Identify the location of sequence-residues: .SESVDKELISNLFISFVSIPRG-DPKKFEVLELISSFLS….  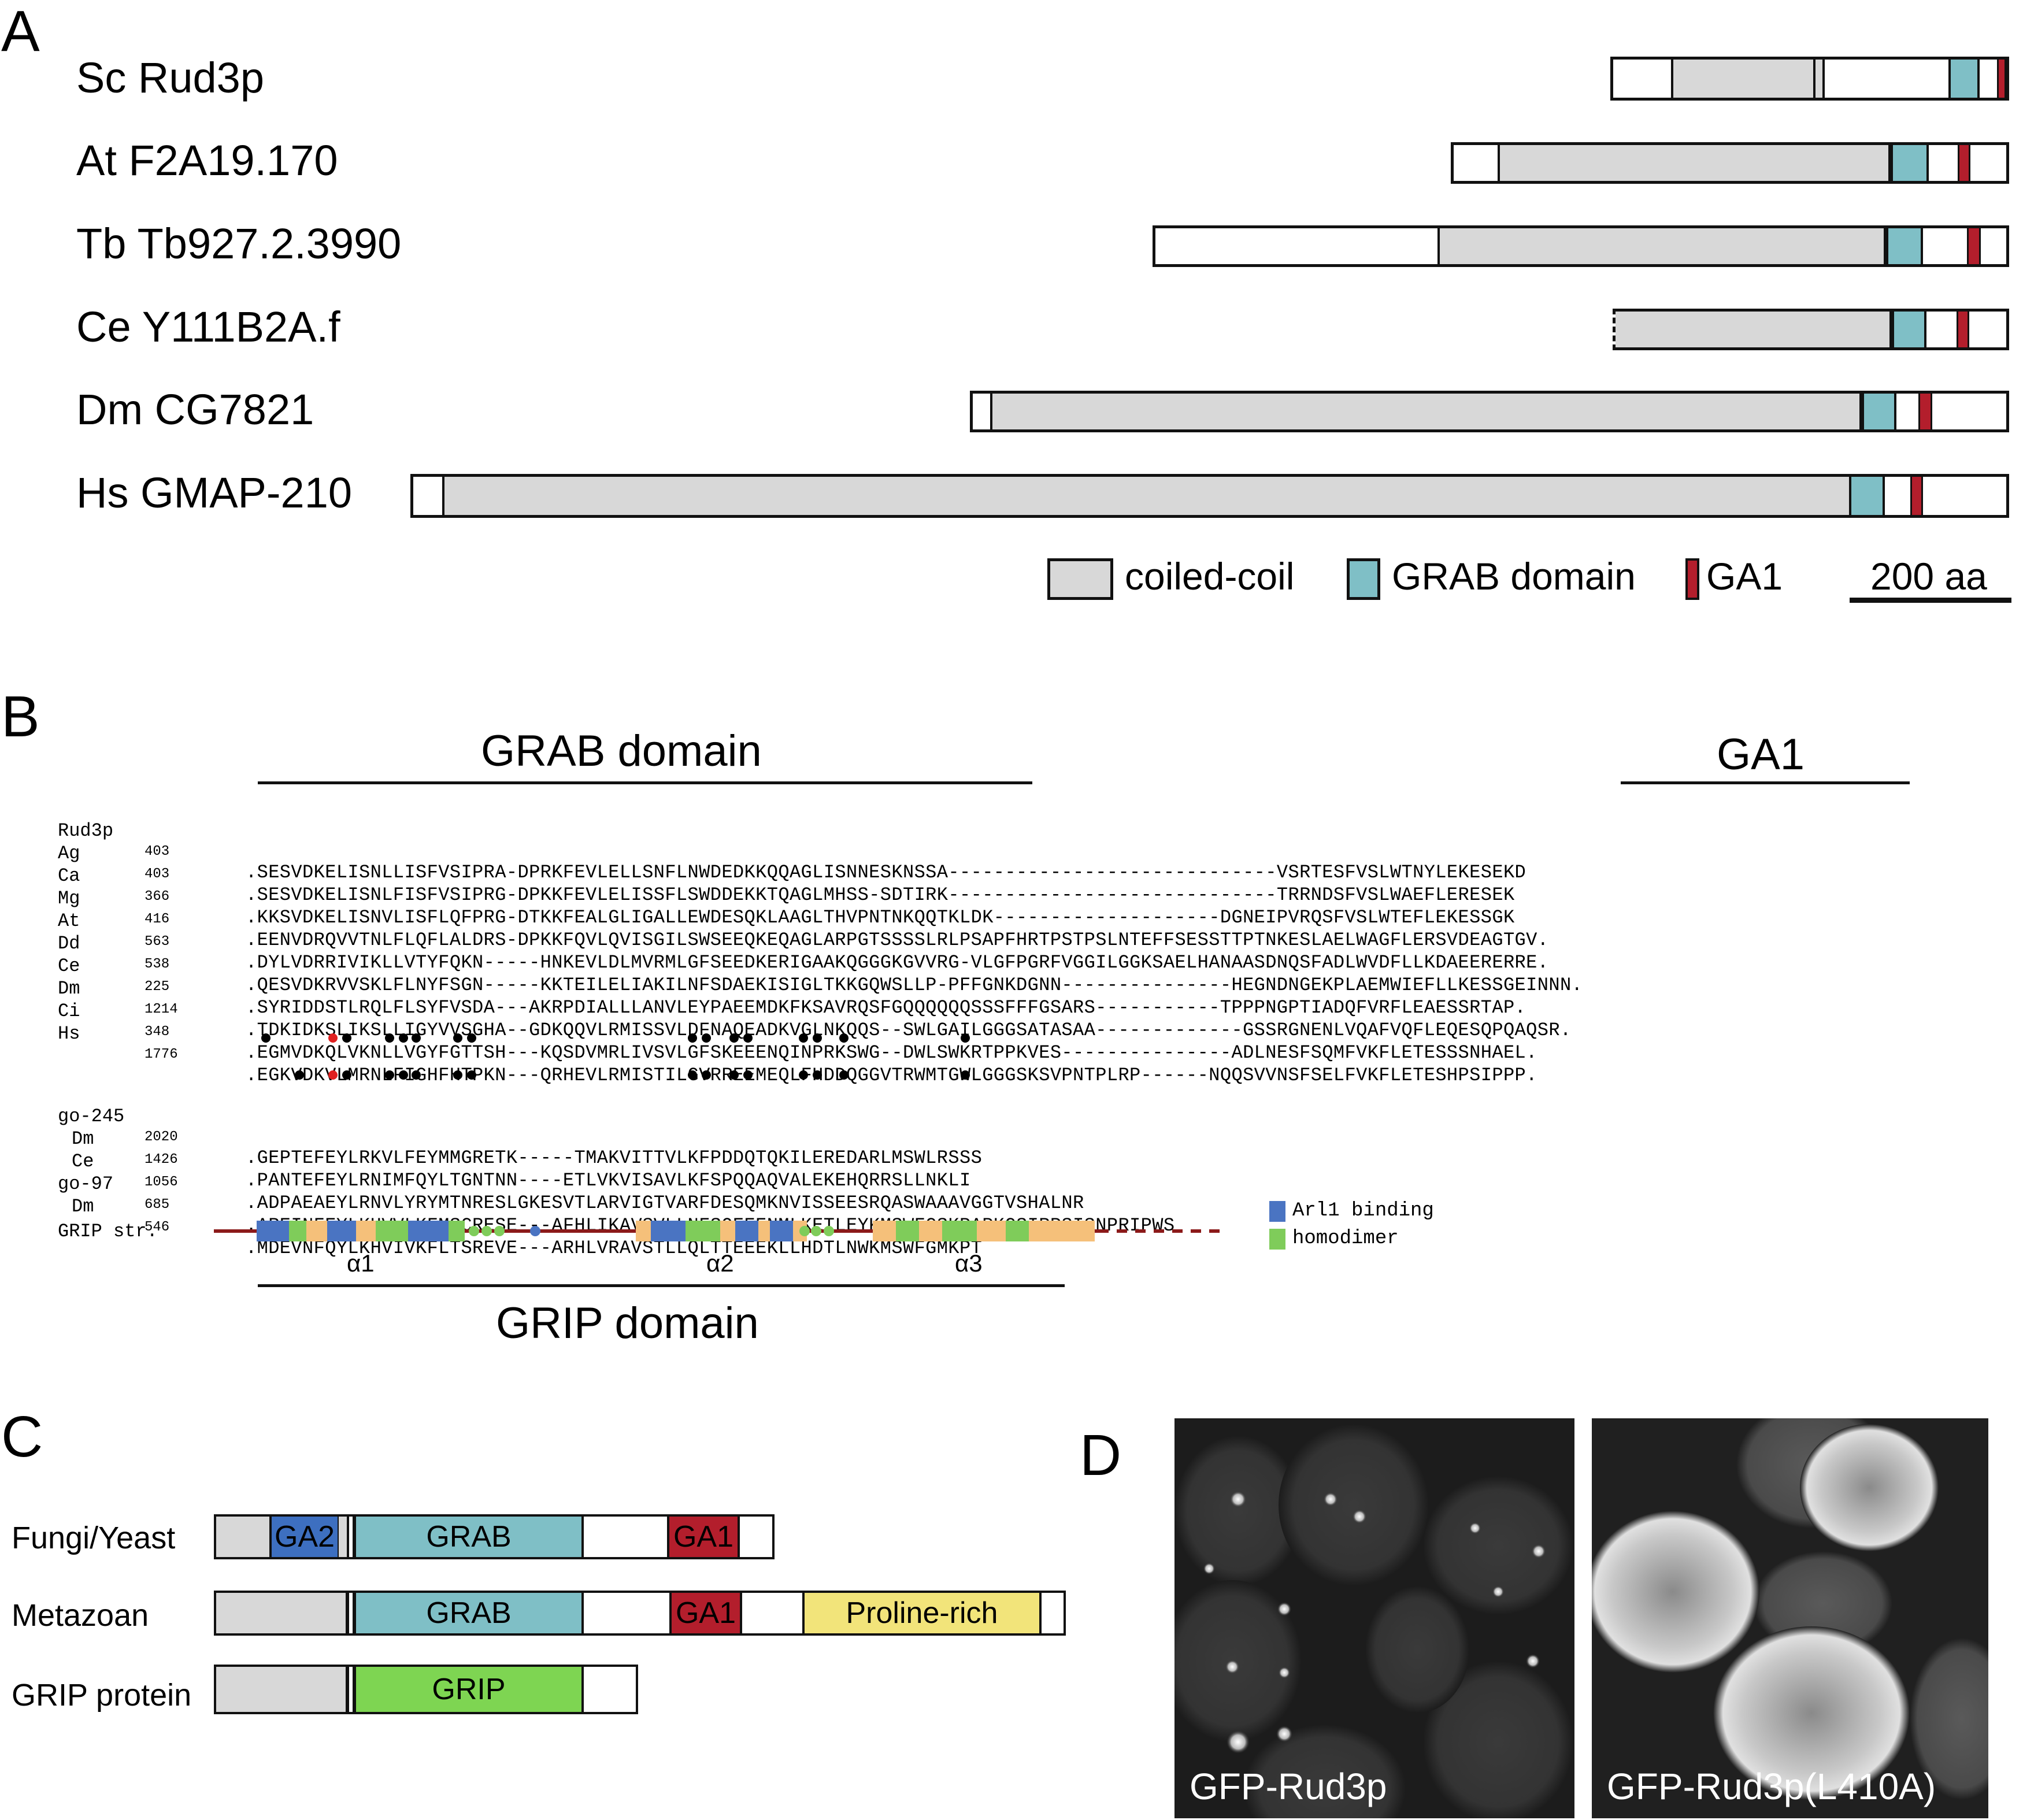
(880, 895).